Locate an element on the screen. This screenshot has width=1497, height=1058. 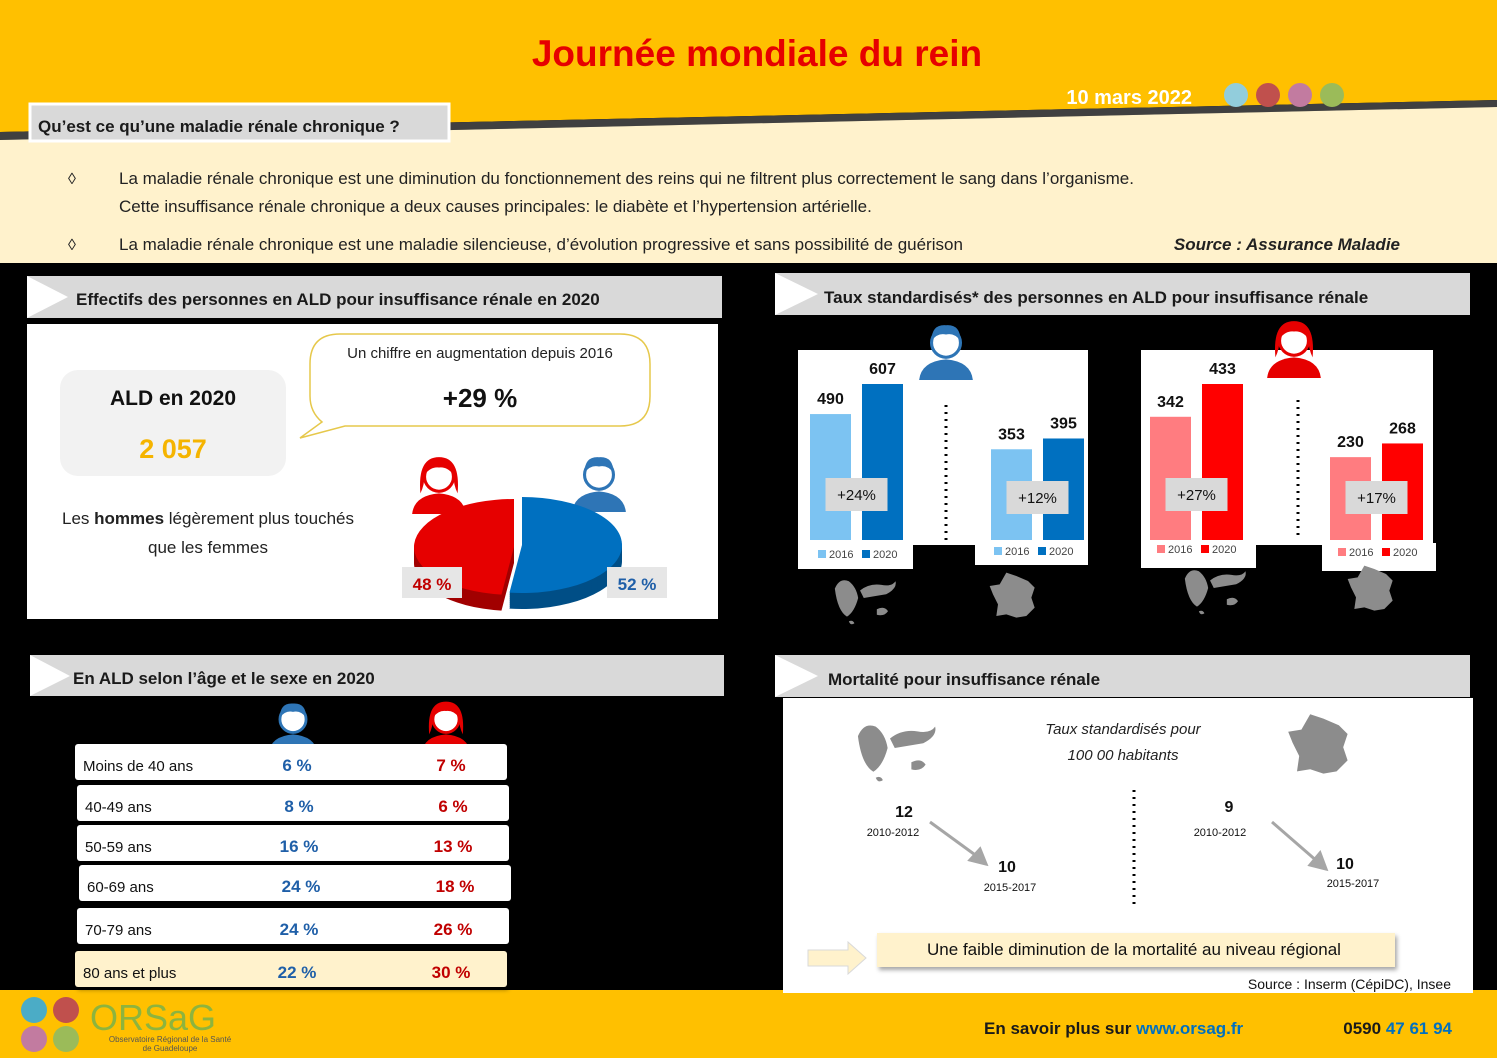
callout-text: Un chiffre en augmentation depuis 2016 is located at coordinates (480, 353).